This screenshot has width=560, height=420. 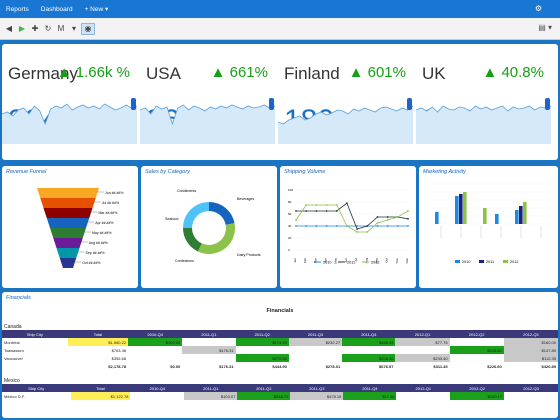 I want to click on table-cell: $763.38, so click(x=119, y=350).